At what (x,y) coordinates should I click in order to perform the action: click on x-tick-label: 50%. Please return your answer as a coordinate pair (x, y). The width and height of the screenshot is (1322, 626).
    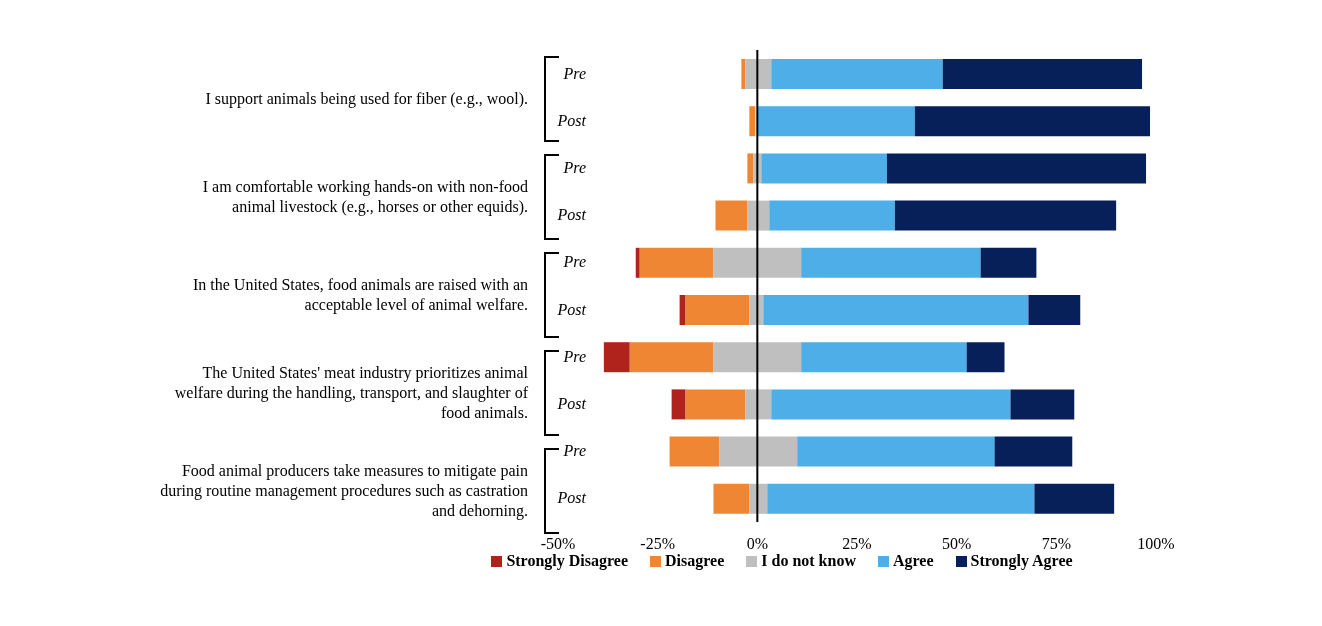
    Looking at the image, I should click on (957, 544).